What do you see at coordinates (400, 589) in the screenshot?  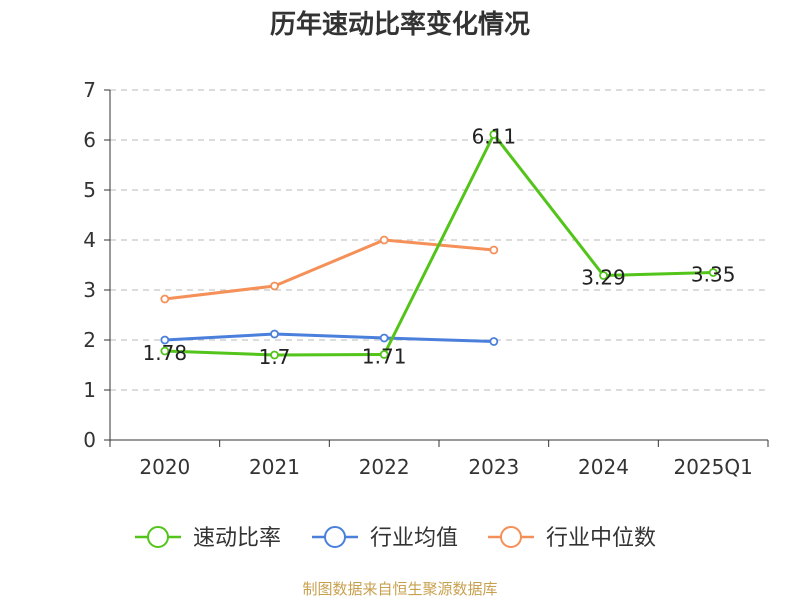 I see `source-note: 制图数据来自恒生聚源数据库` at bounding box center [400, 589].